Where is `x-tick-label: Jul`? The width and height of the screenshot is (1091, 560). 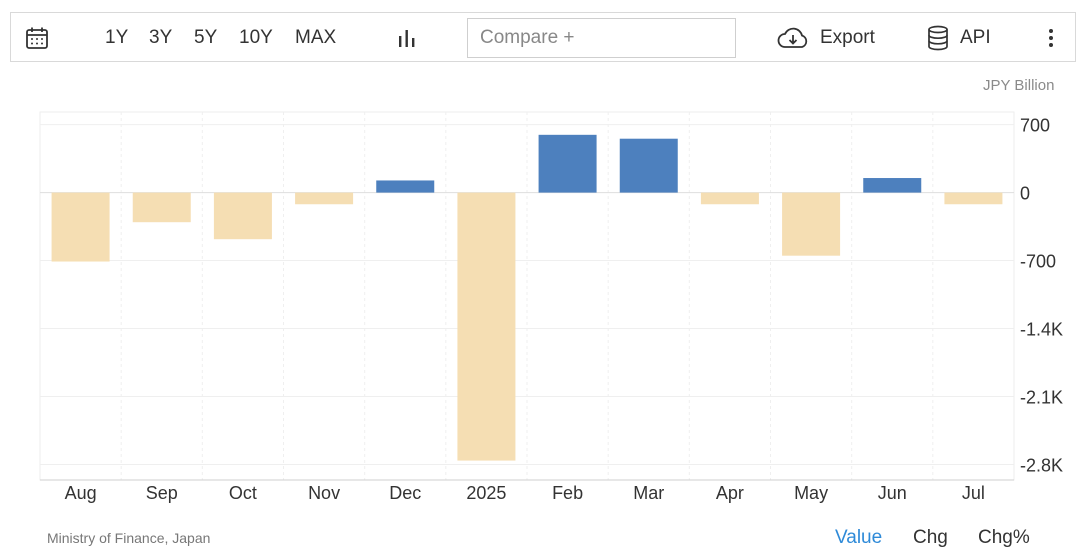 x-tick-label: Jul is located at coordinates (973, 493).